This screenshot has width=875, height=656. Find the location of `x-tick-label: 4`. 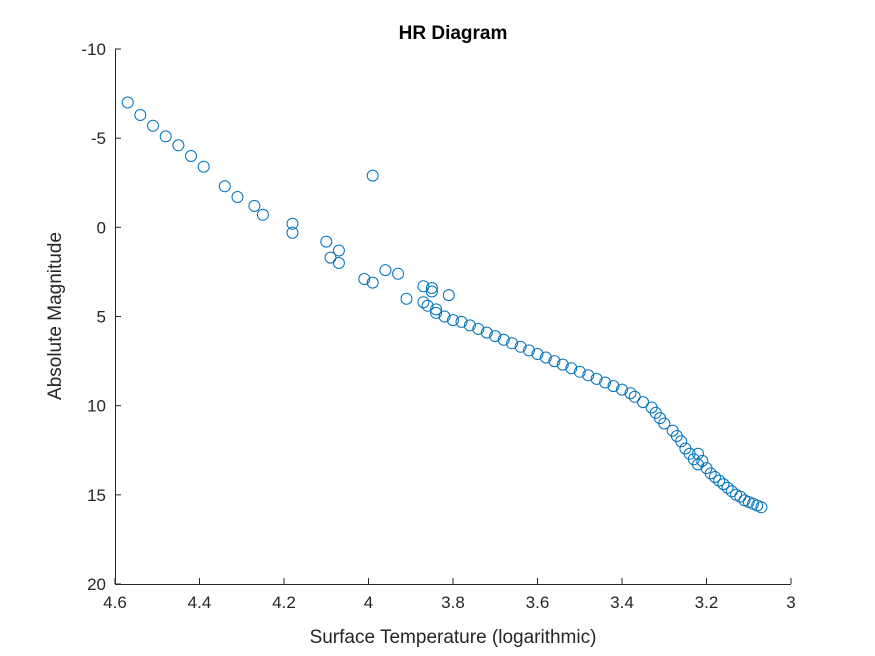

x-tick-label: 4 is located at coordinates (368, 602).